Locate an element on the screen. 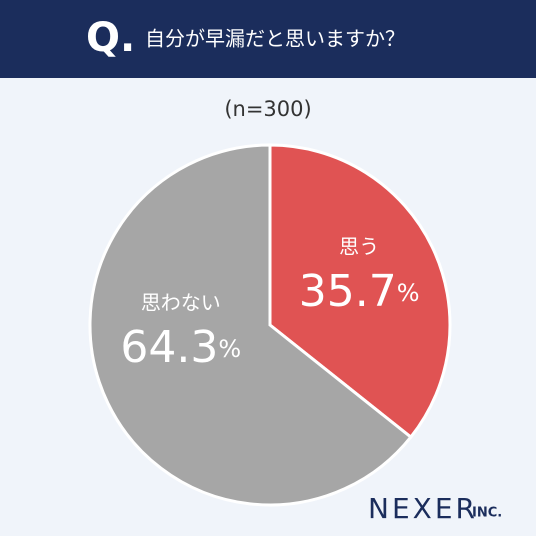 Image resolution: width=536 pixels, height=536 pixels. value-label: 64.3% is located at coordinates (180, 347).